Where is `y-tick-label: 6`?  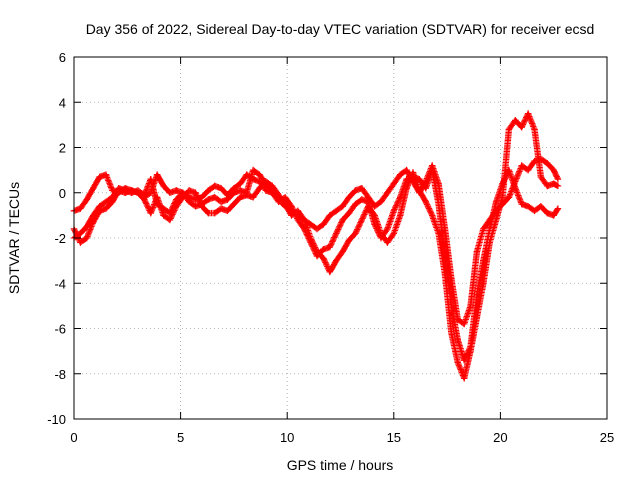 y-tick-label: 6 is located at coordinates (62, 57).